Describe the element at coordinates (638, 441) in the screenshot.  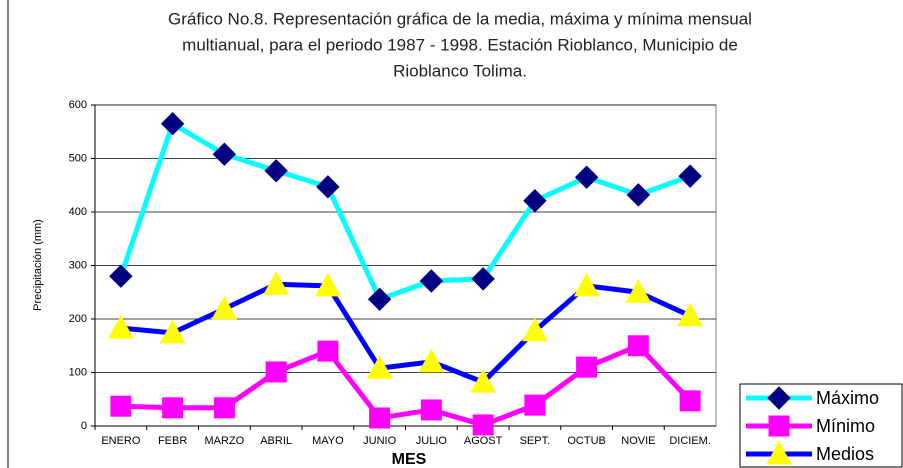
I see `x-tick-label: NOVIE` at that location.